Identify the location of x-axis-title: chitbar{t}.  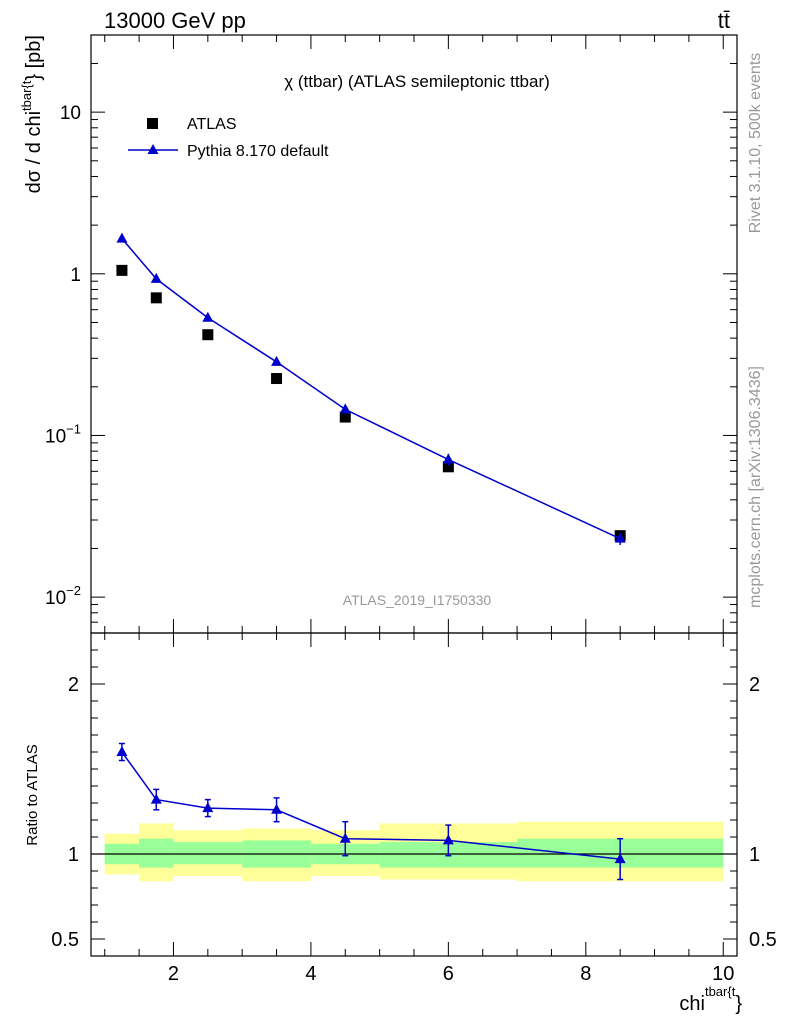
(710, 999).